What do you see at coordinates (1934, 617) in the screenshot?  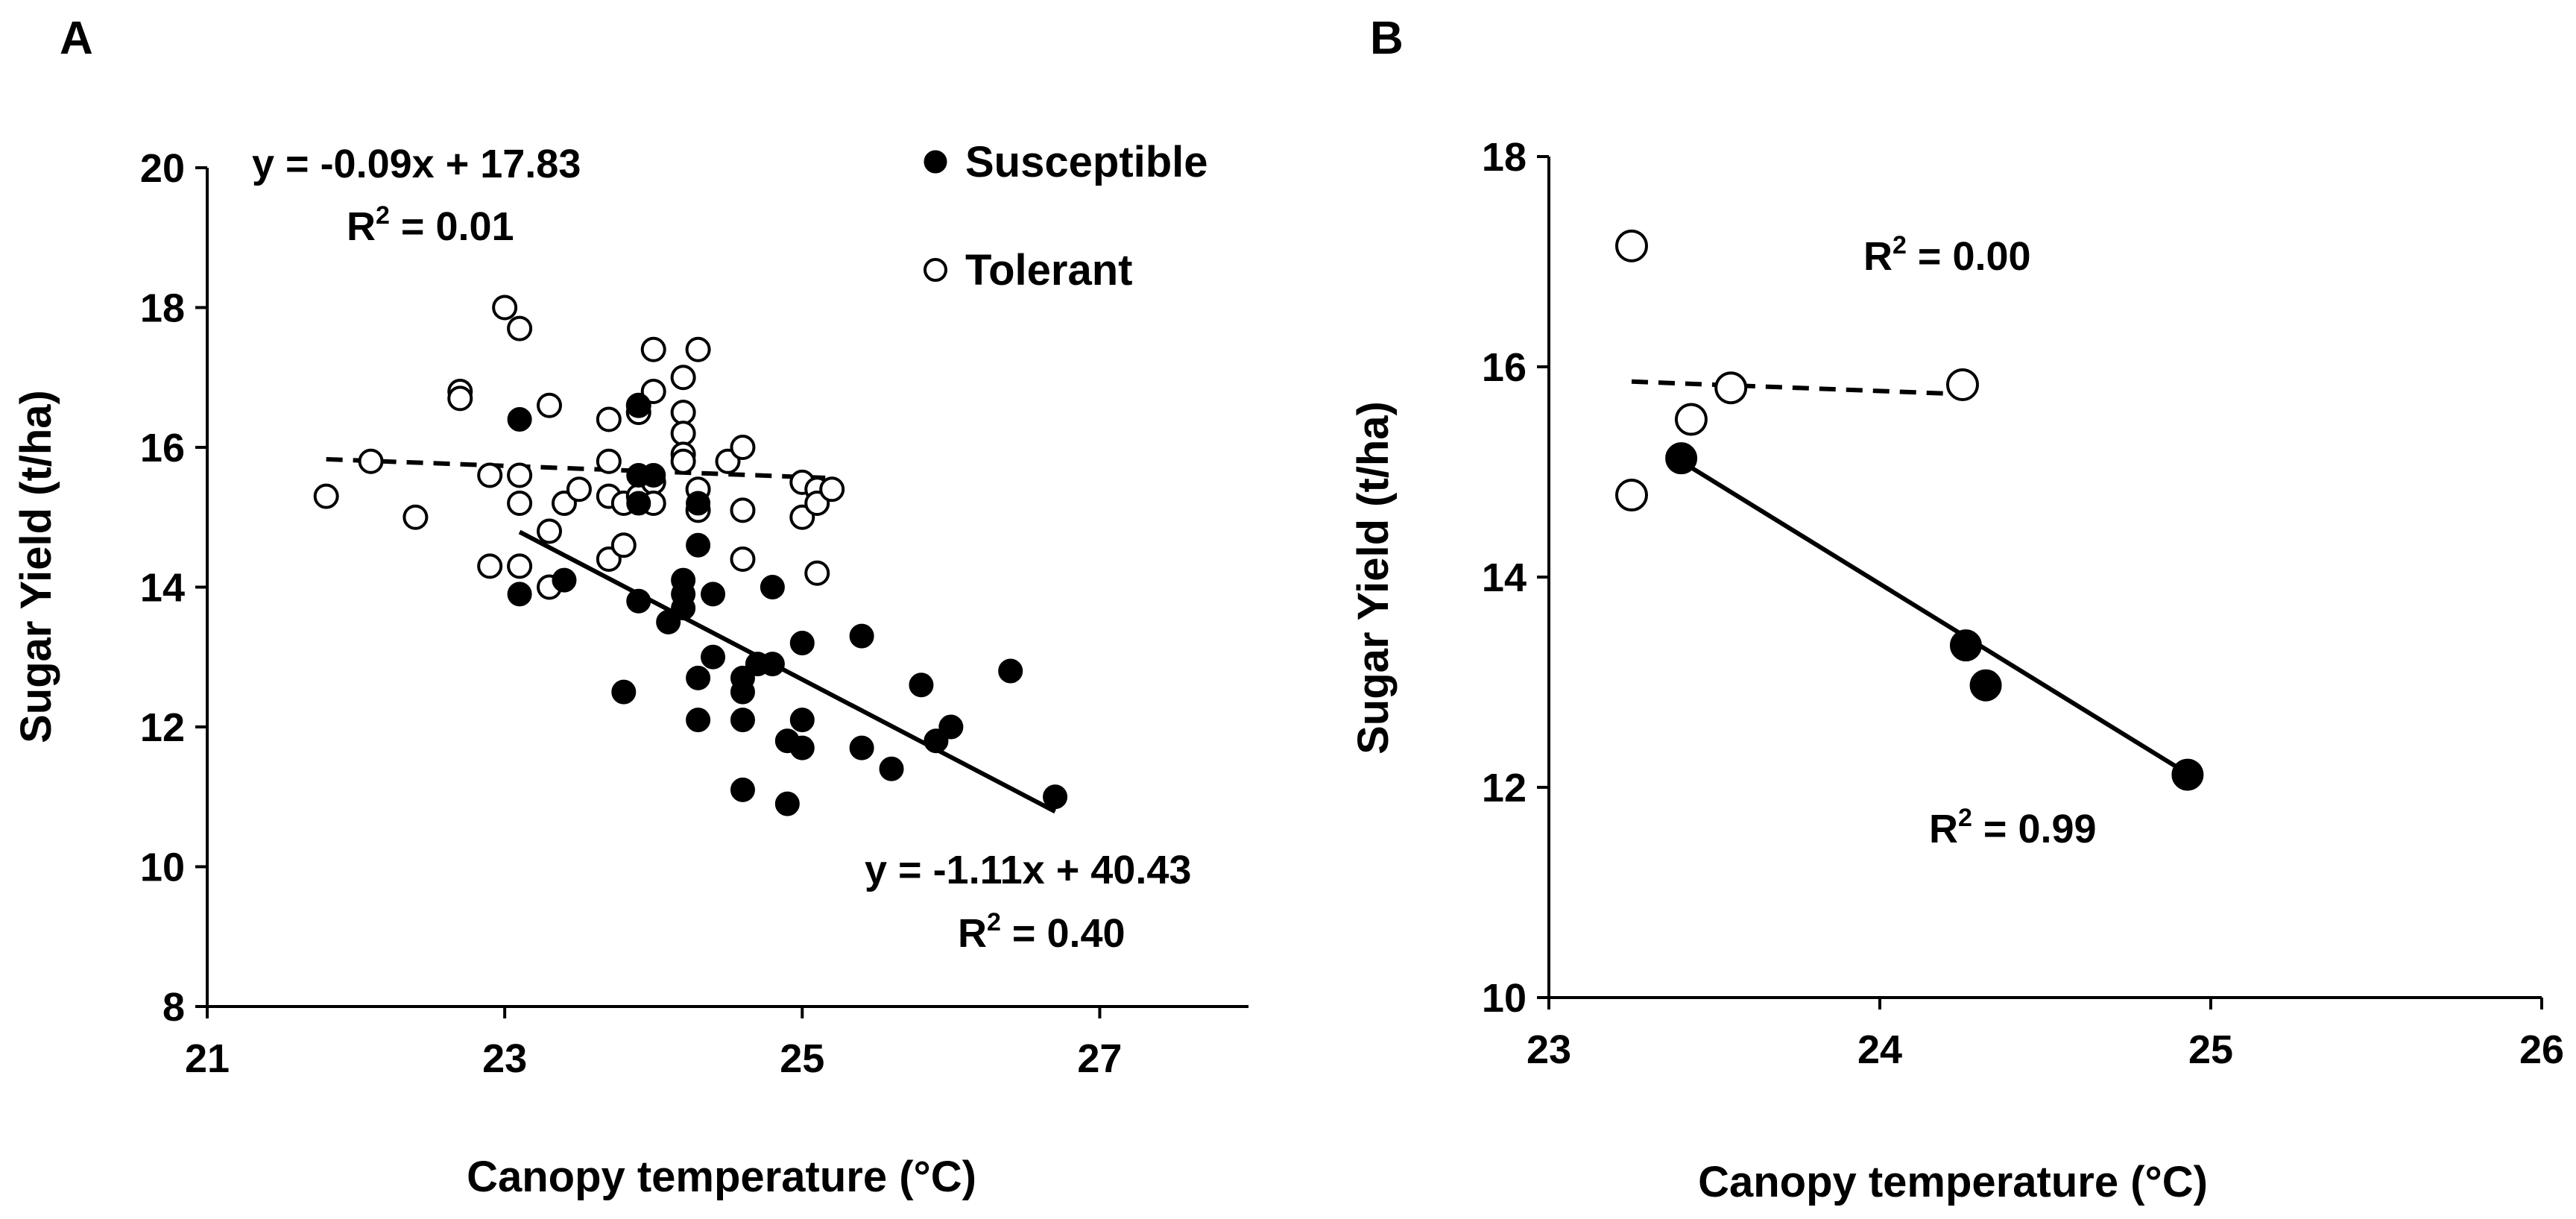 I see `panel-b-trendline-susceptible` at bounding box center [1934, 617].